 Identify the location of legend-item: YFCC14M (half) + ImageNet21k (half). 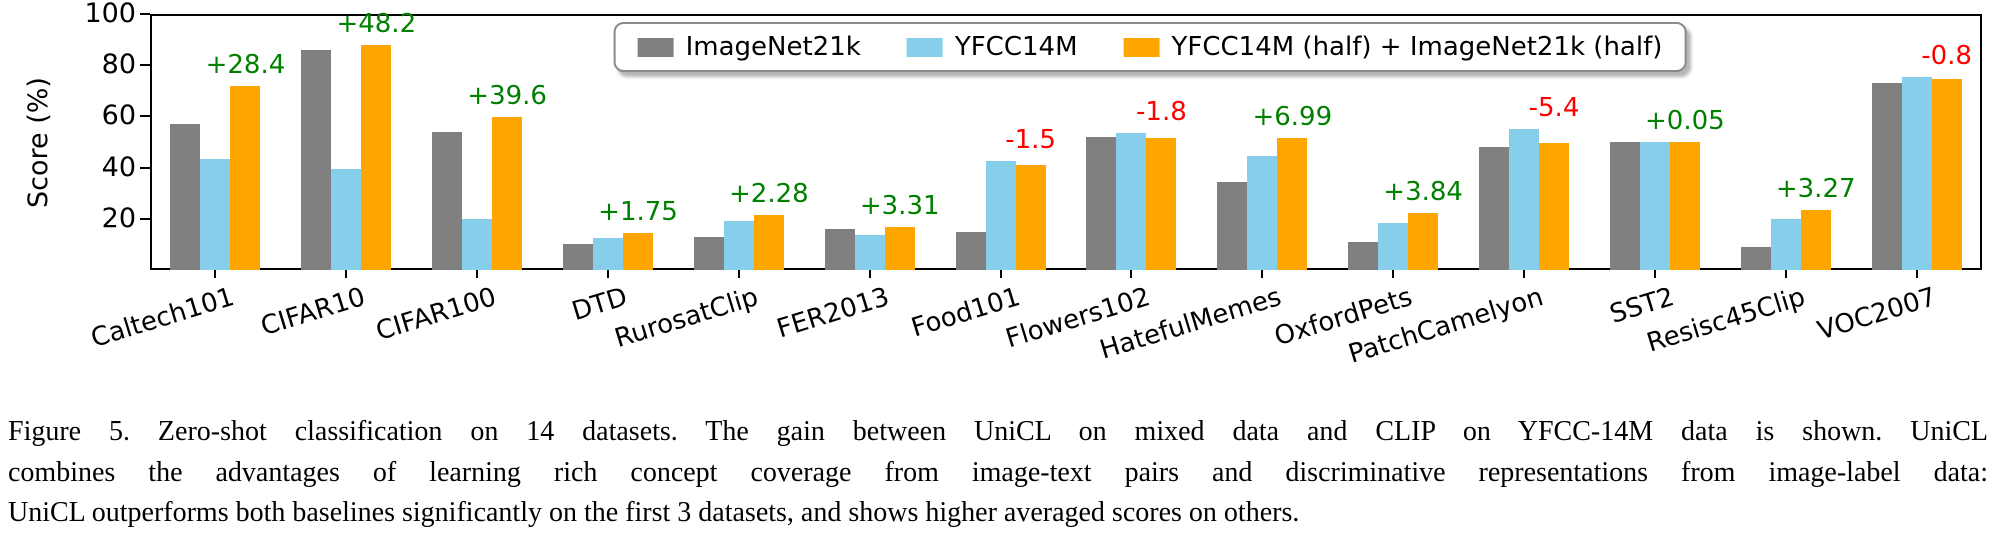
(1393, 47).